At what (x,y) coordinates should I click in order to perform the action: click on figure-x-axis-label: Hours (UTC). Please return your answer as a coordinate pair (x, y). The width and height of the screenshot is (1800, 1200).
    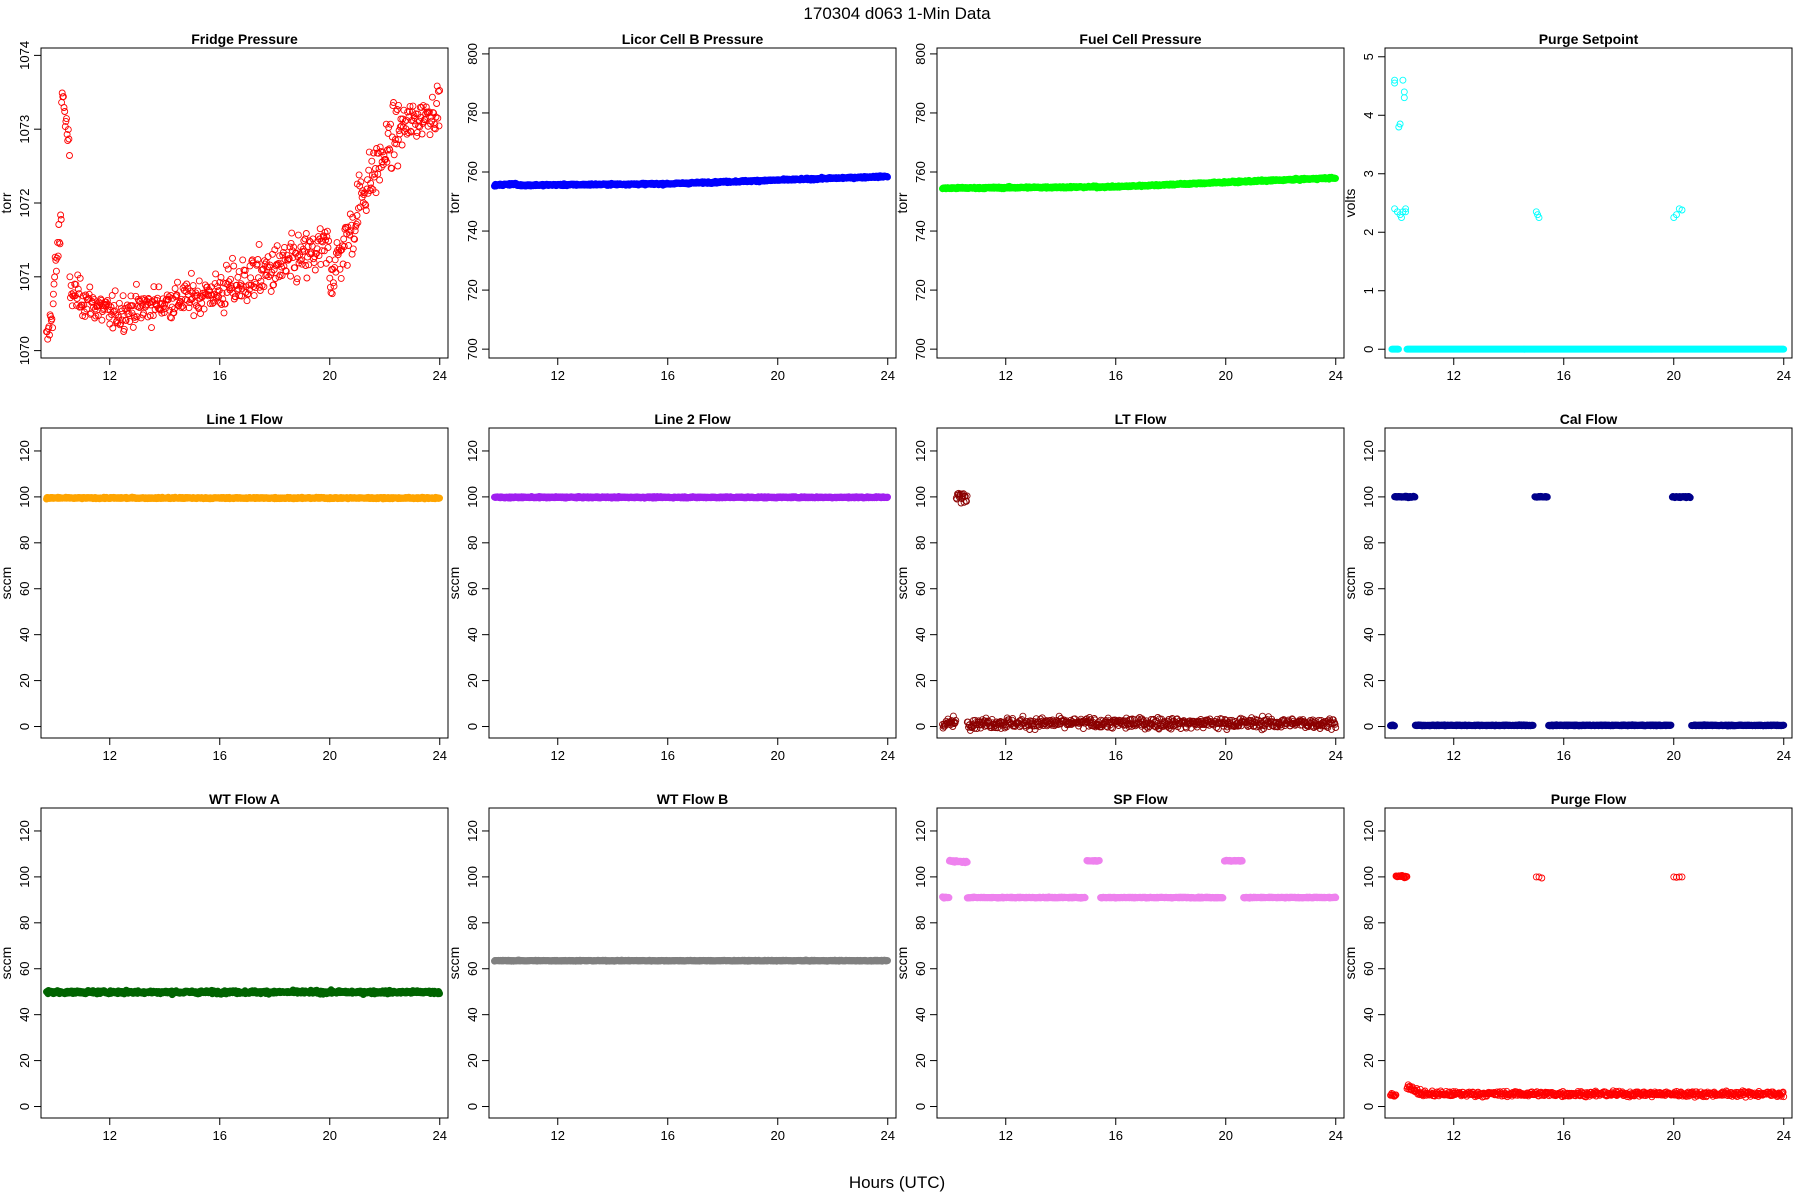
    Looking at the image, I should click on (897, 1182).